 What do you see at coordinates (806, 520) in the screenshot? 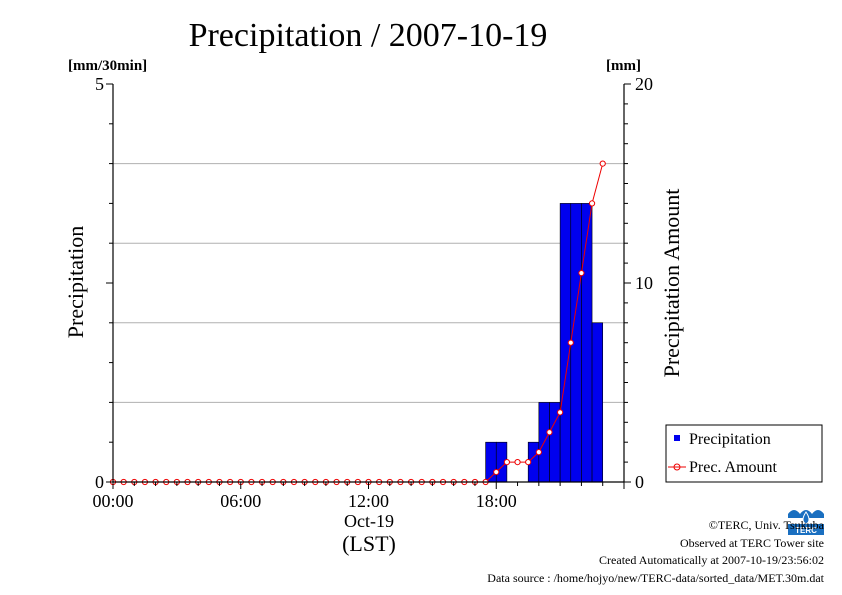
I see `terc-logo: TERC` at bounding box center [806, 520].